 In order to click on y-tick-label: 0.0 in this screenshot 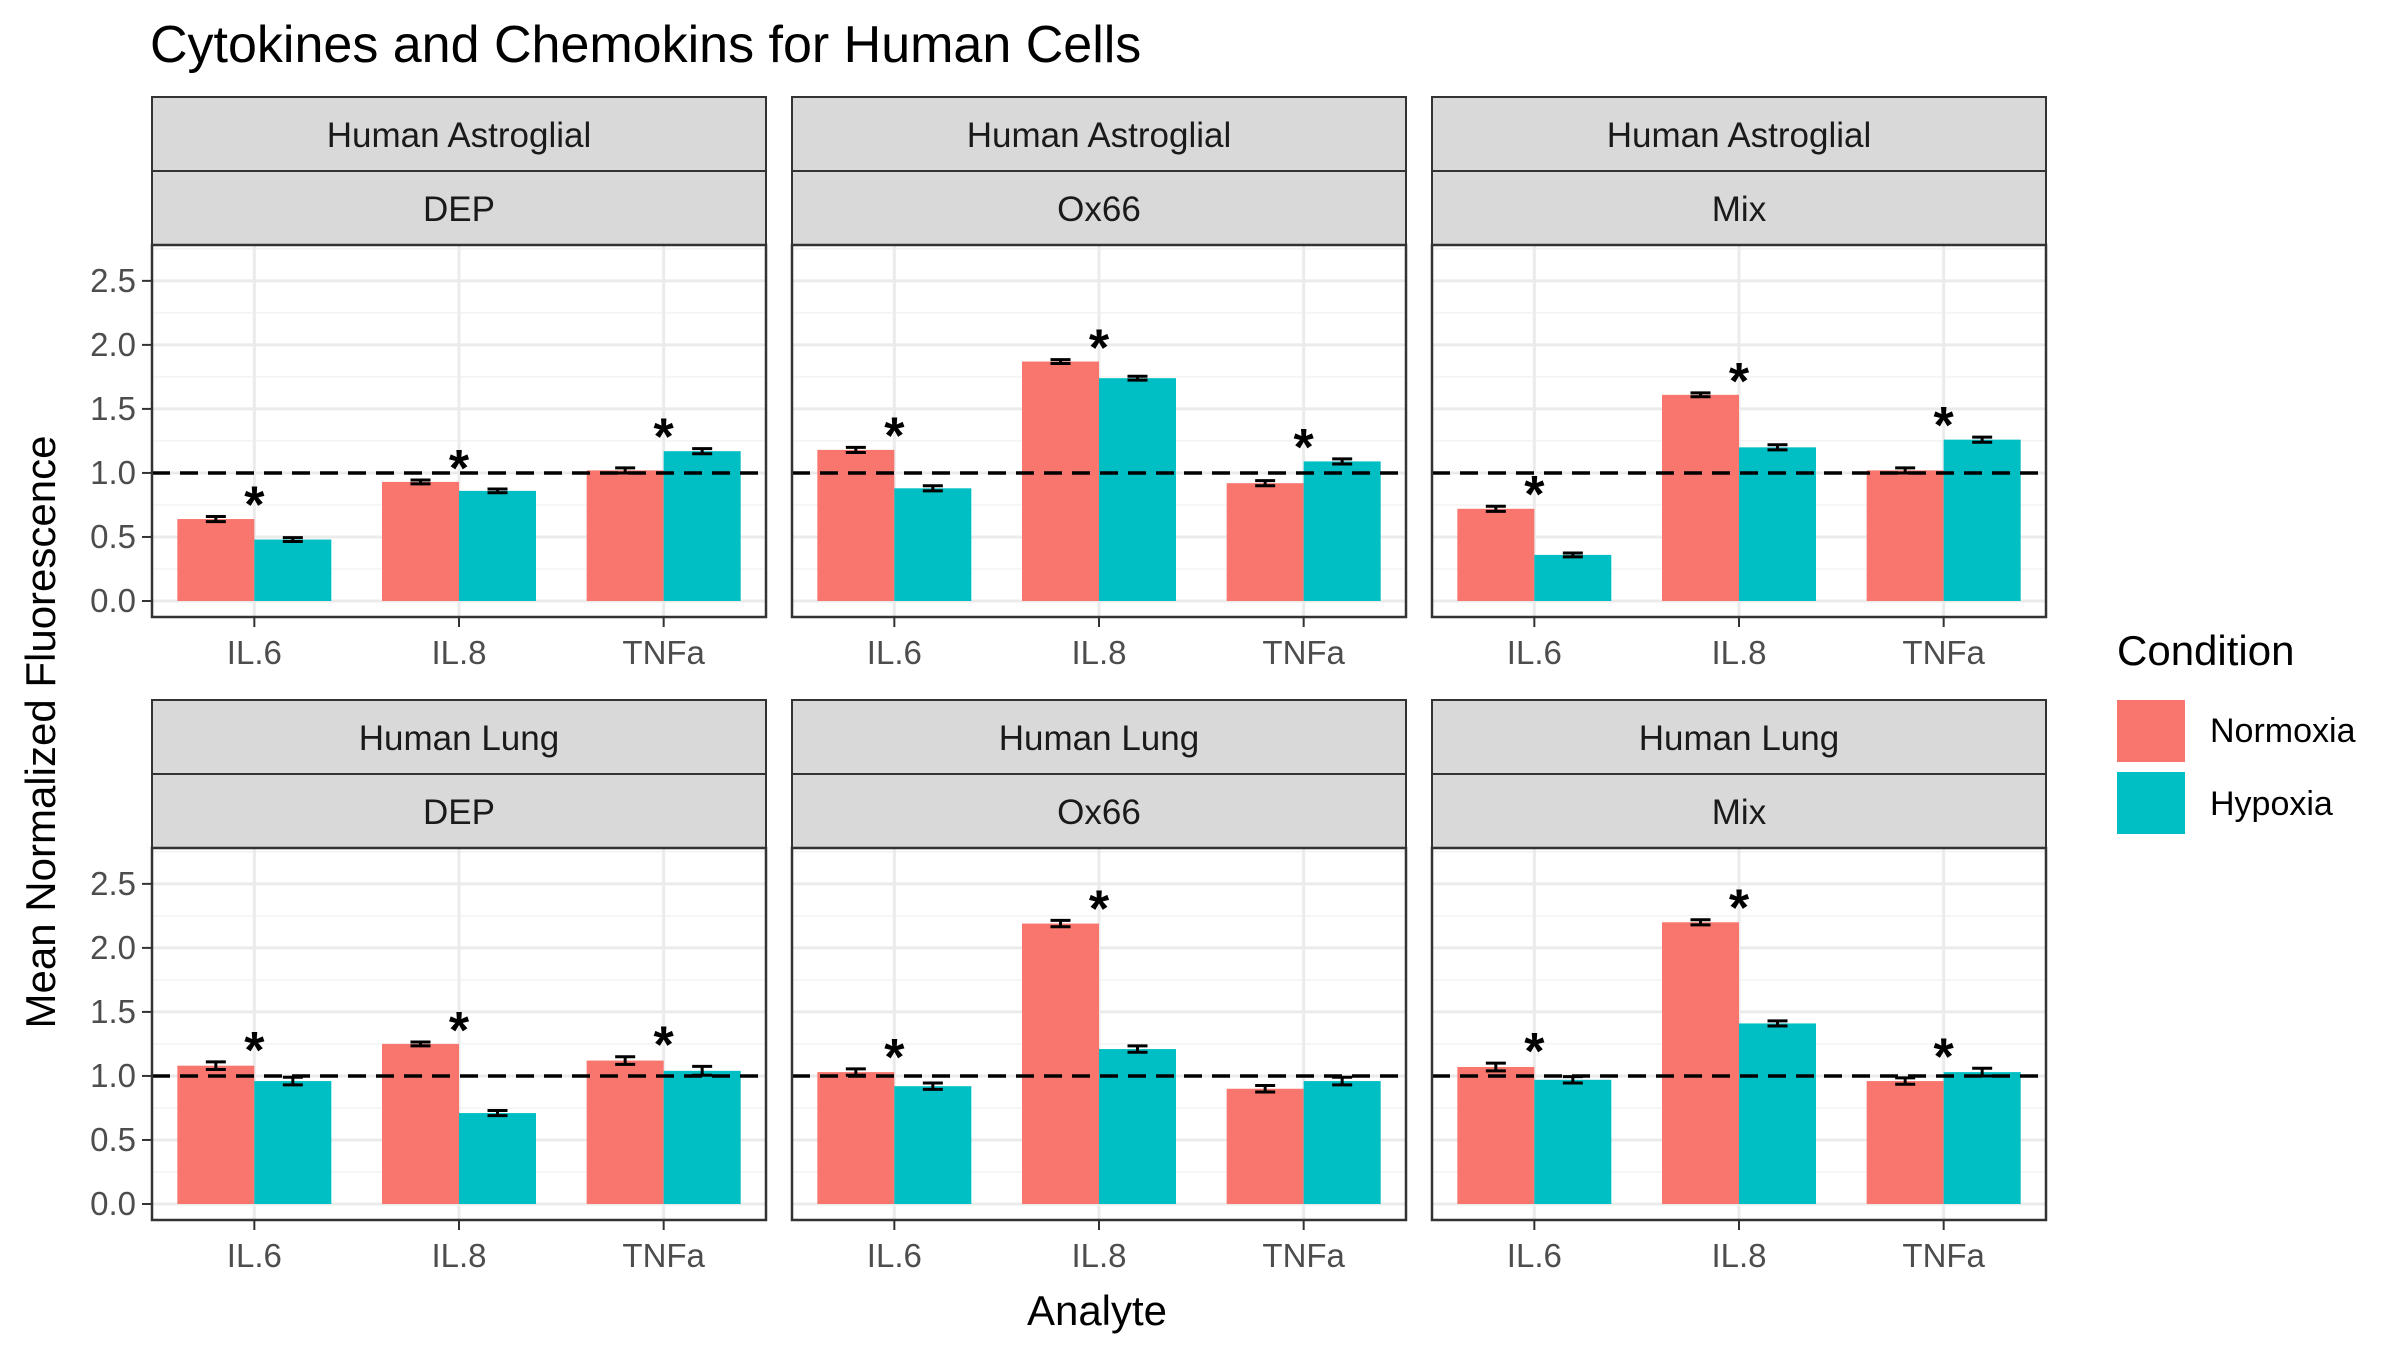, I will do `click(113, 1203)`.